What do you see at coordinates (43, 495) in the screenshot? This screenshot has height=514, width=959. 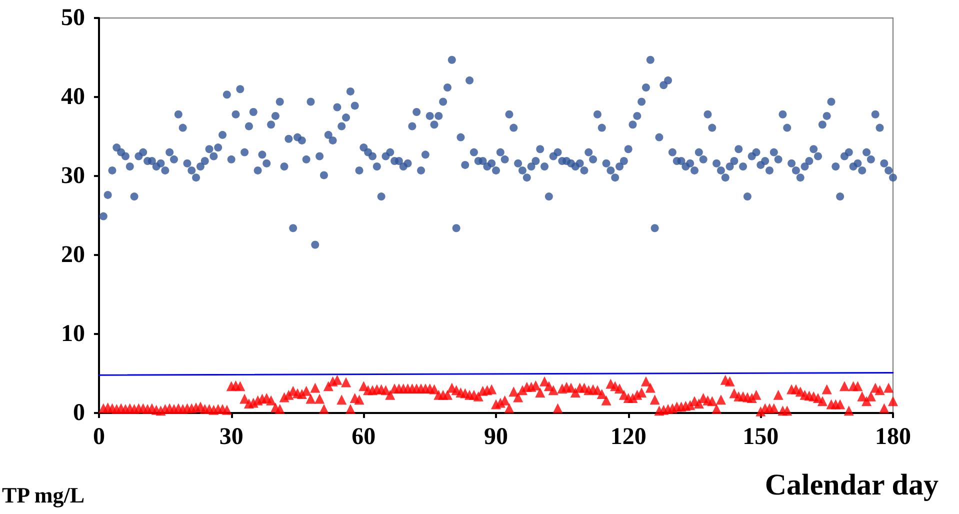 I see `text: TP mg/L` at bounding box center [43, 495].